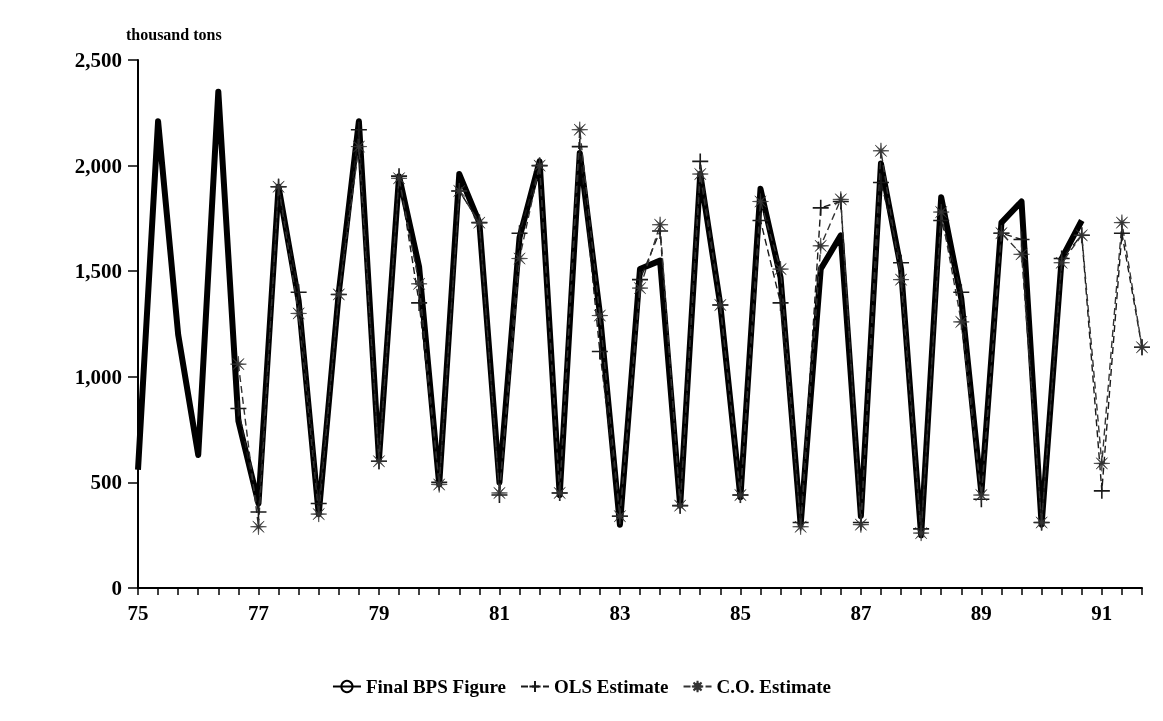 The width and height of the screenshot is (1163, 721). Describe the element at coordinates (258, 612) in the screenshot. I see `x-tick-label: 77` at that location.